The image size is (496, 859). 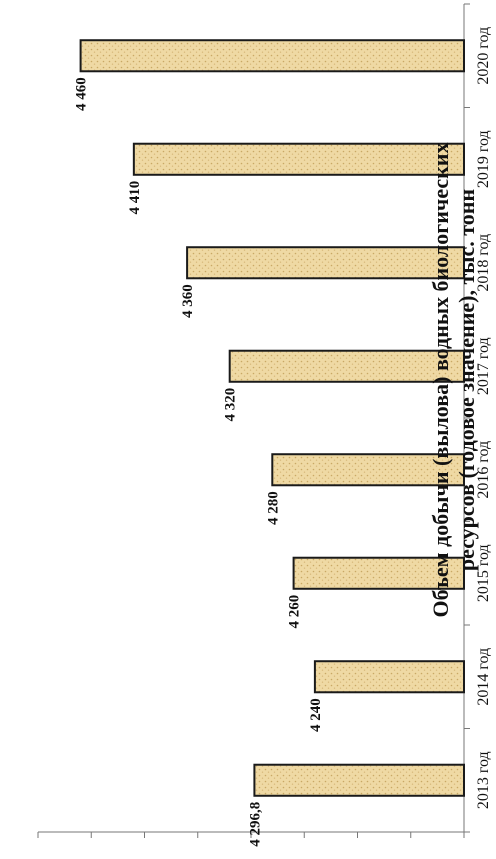 What do you see at coordinates (483, 470) in the screenshot?
I see `category-label: 2016 год` at bounding box center [483, 470].